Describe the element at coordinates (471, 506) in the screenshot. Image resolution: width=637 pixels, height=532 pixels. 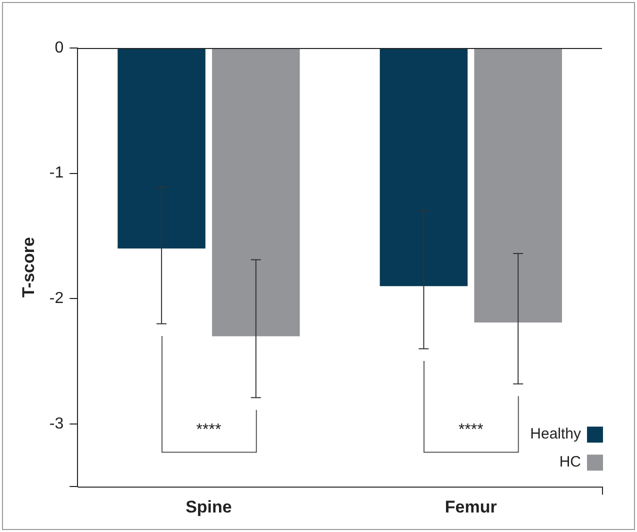
I see `x-tick-label: Femur` at that location.